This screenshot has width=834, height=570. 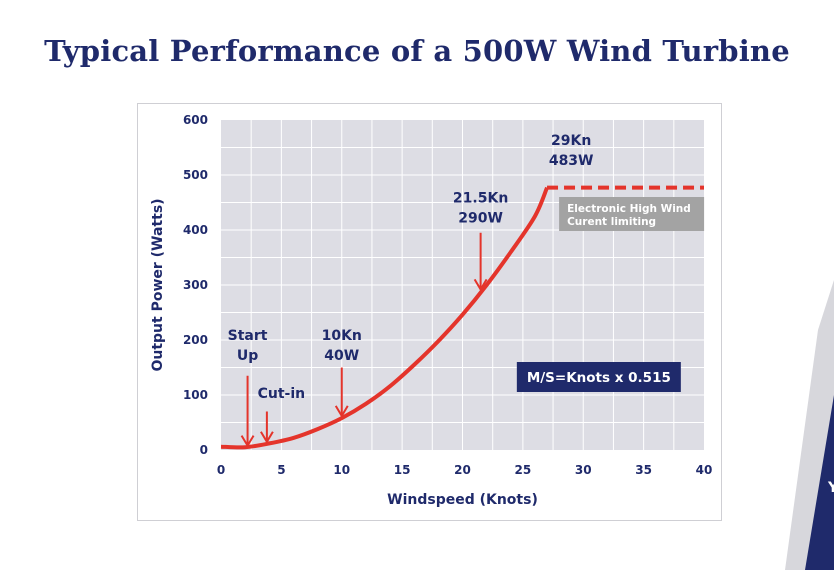 What do you see at coordinates (221, 470) in the screenshot?
I see `x-tick-label: 0` at bounding box center [221, 470].